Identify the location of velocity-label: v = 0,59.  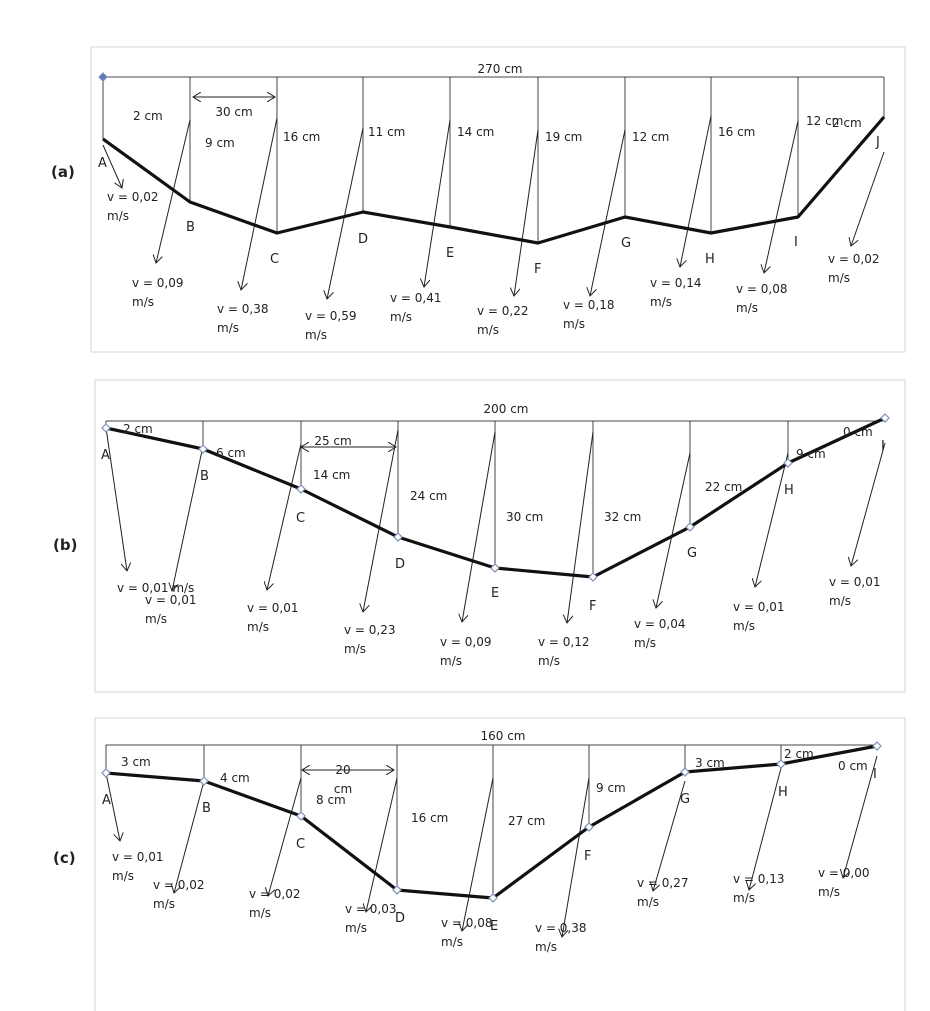
(331, 316).